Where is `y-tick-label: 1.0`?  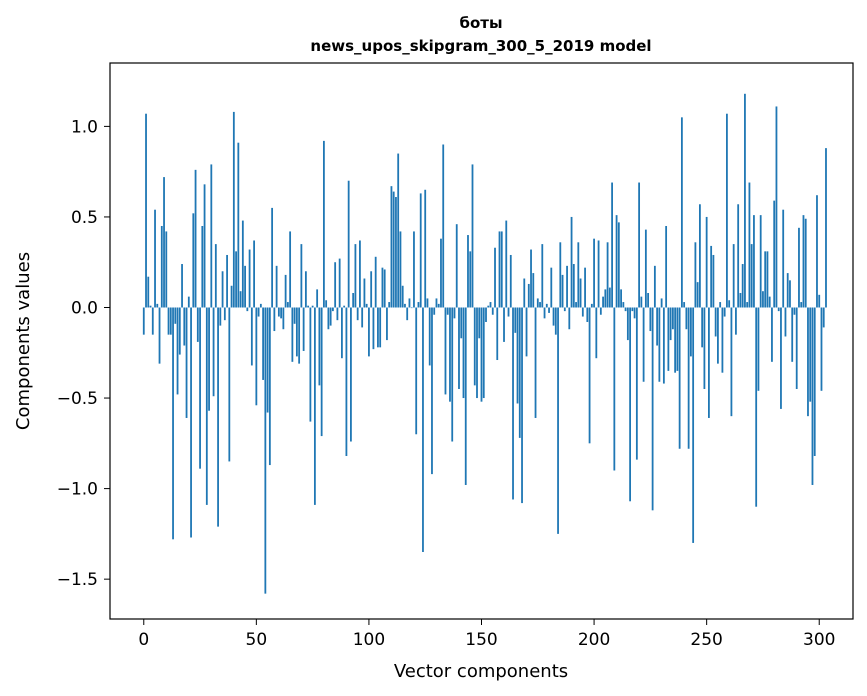
y-tick-label: 1.0 is located at coordinates (84, 127).